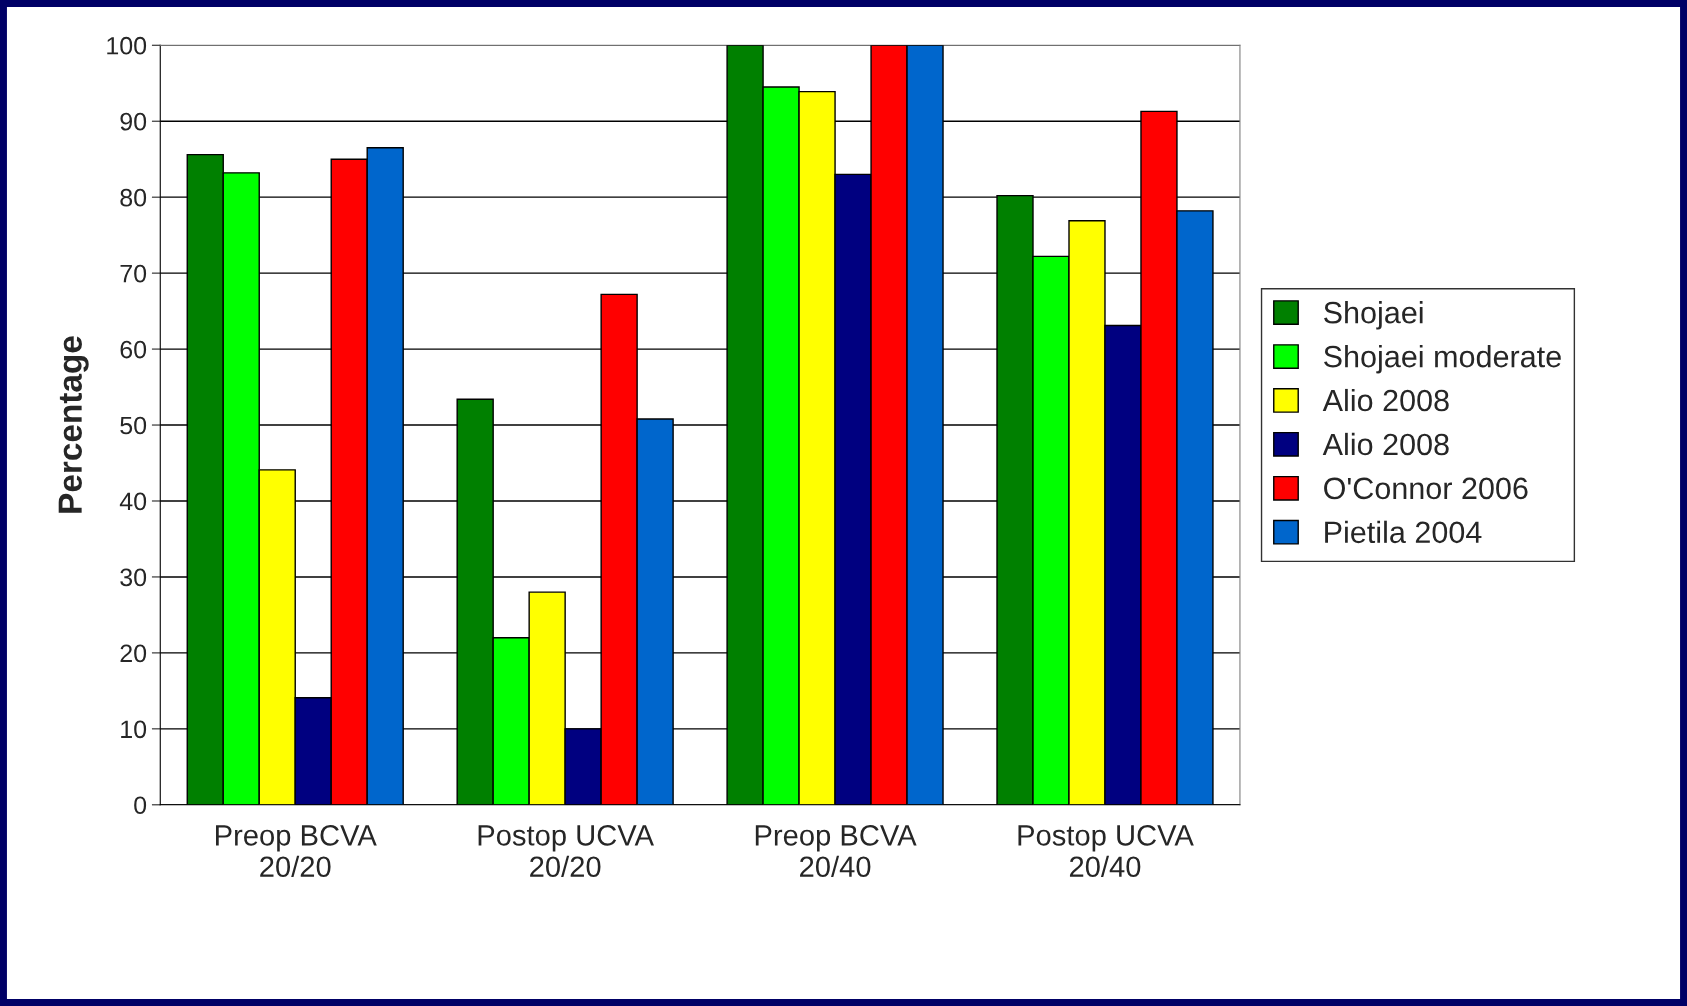 This screenshot has width=1687, height=1006. I want to click on legend-label: Shojaei, so click(1373, 315).